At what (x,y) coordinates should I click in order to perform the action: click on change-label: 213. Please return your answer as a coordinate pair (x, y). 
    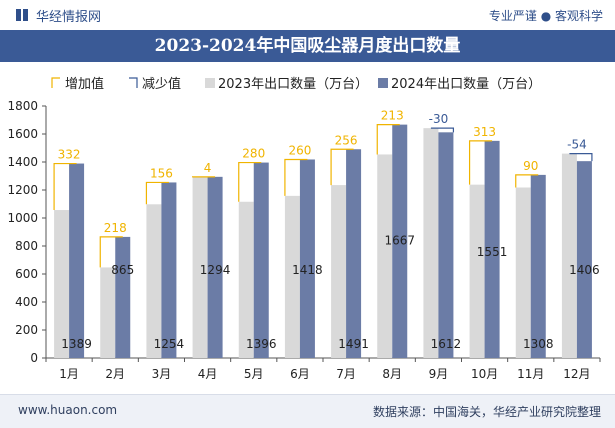
    Looking at the image, I should click on (392, 116).